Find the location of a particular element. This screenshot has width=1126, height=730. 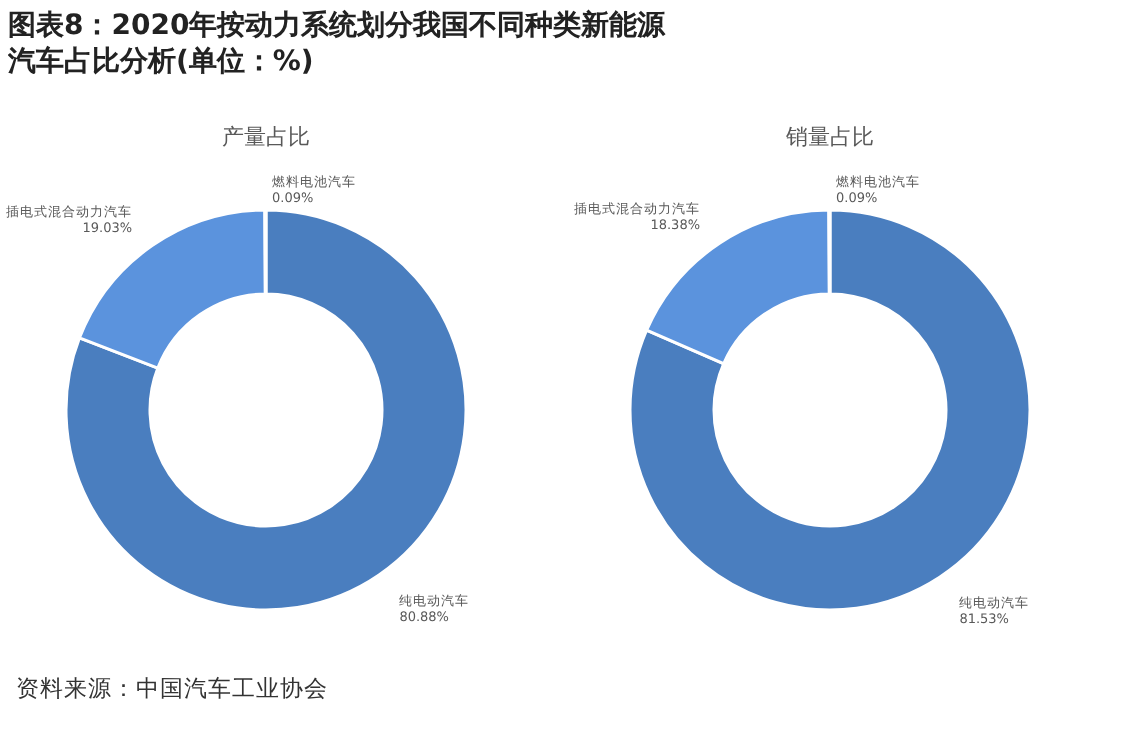

chart-title: 销量占比 is located at coordinates (829, 137).